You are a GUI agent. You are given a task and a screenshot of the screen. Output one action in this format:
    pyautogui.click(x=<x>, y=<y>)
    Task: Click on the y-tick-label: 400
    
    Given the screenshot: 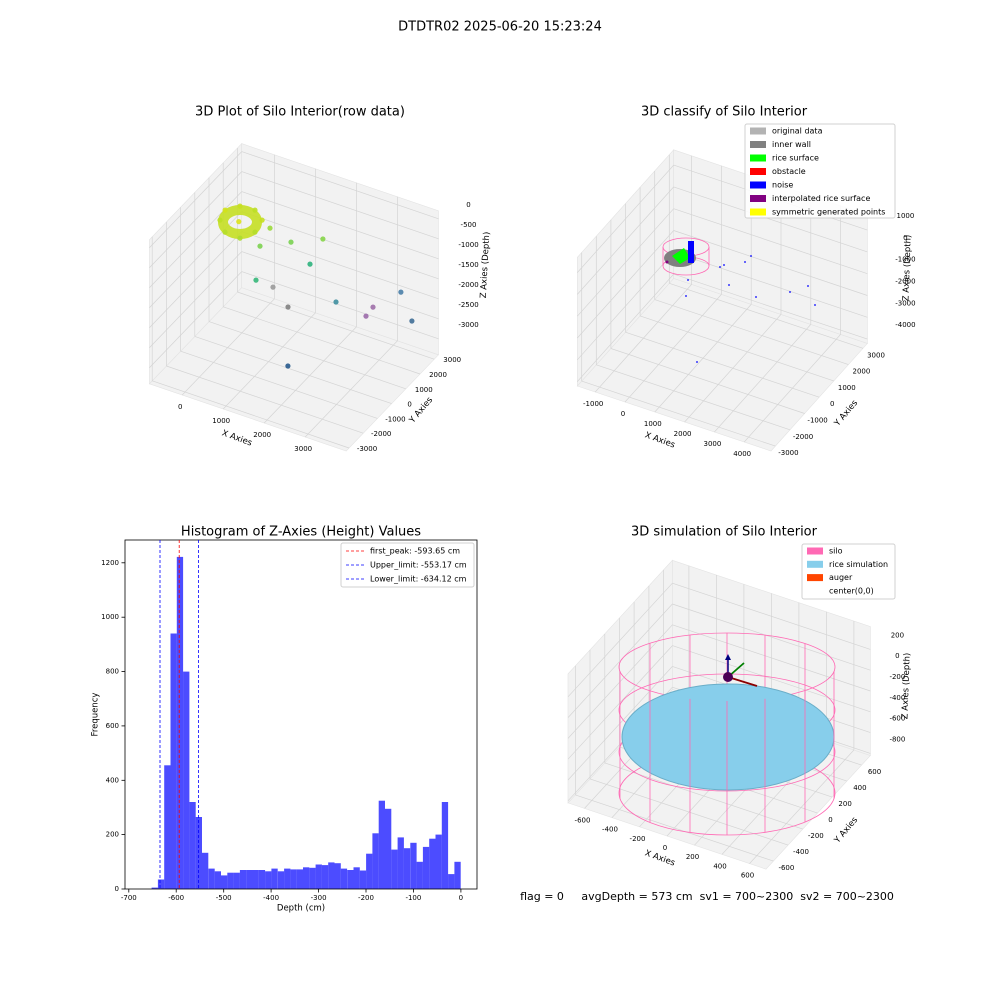 What is the action you would take?
    pyautogui.click(x=859, y=788)
    